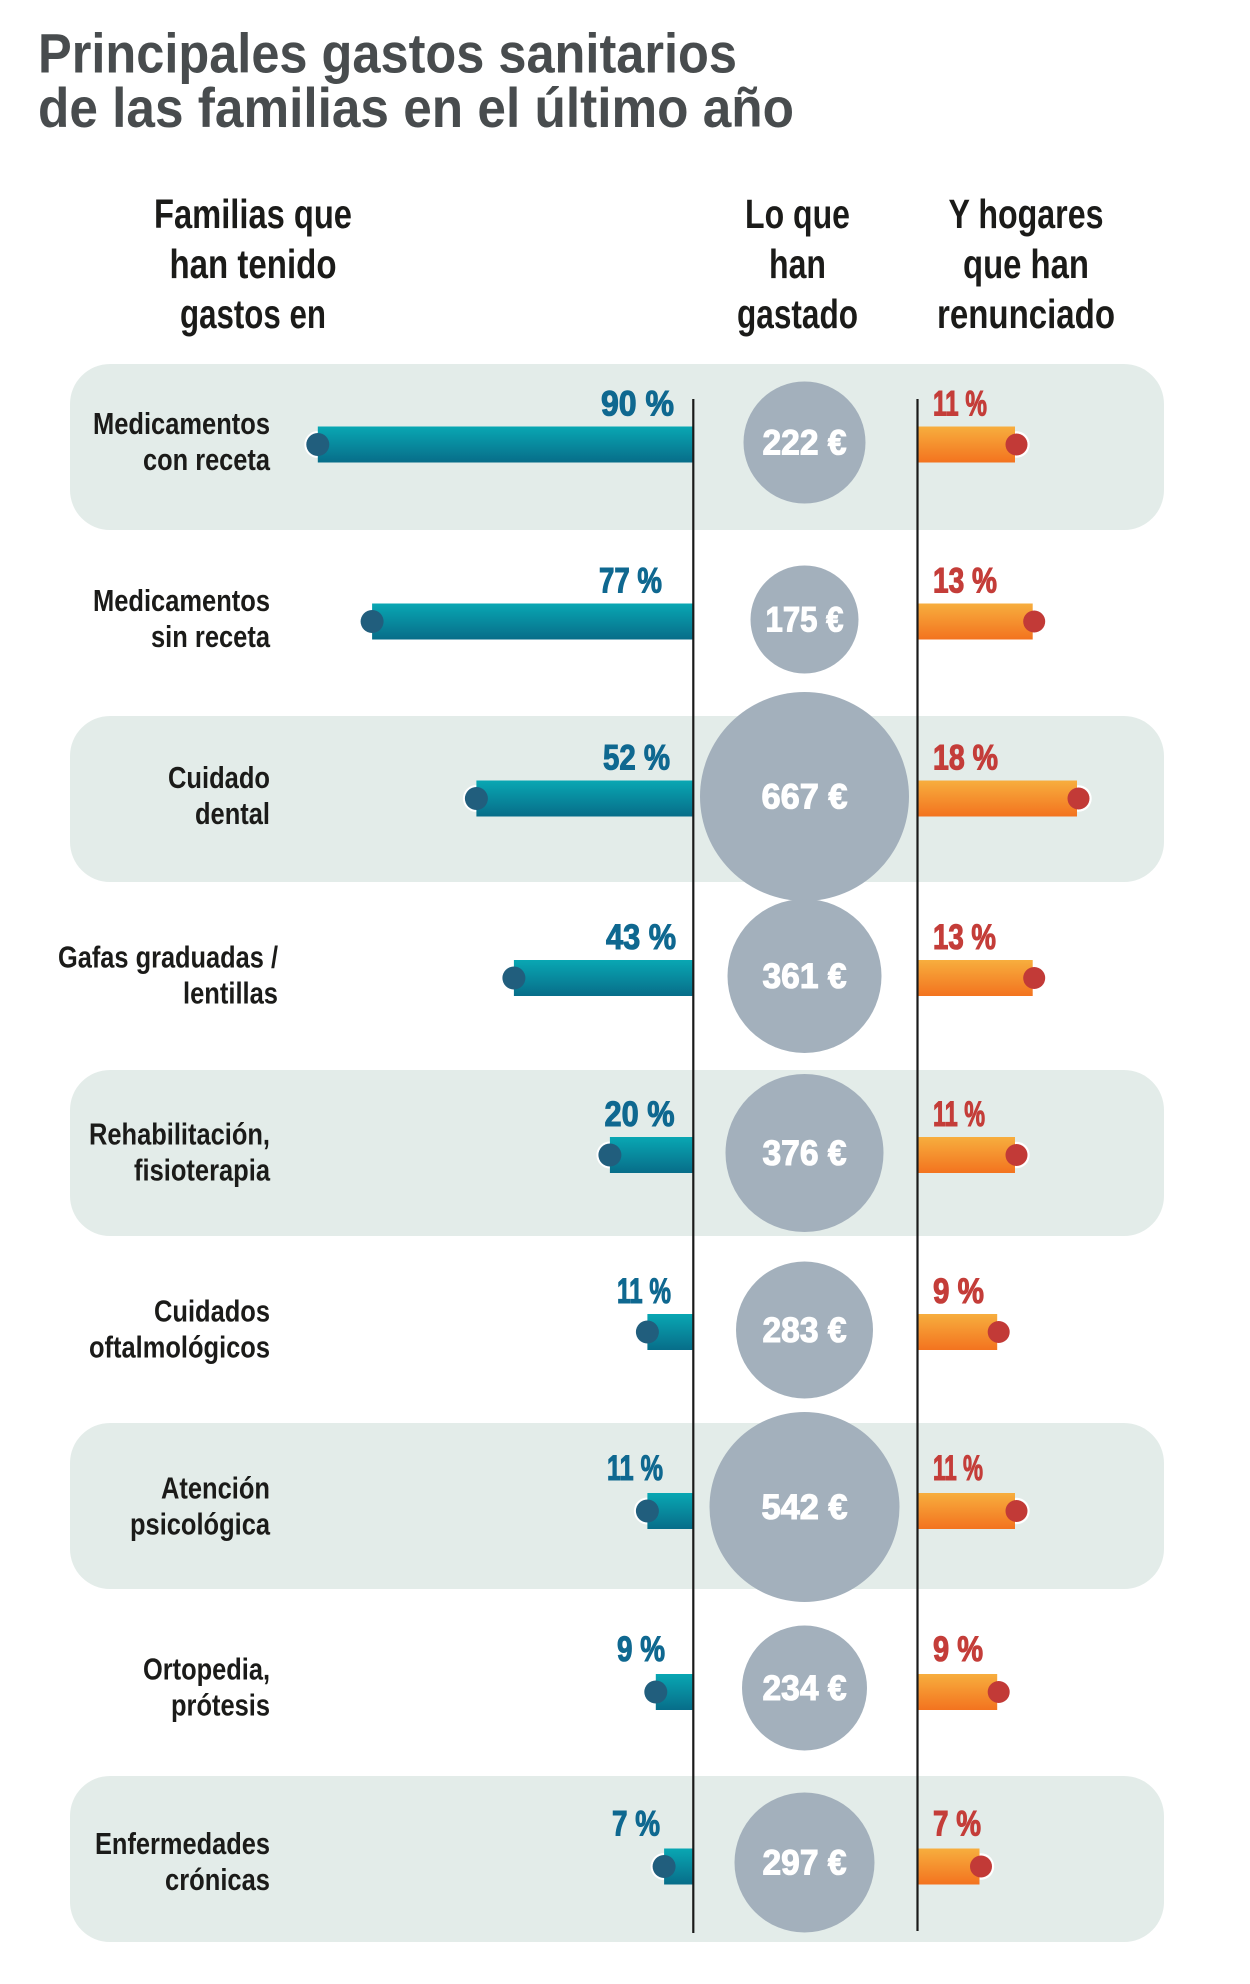 Image resolution: width=1250 pixels, height=1984 pixels. I want to click on svg-text: dental, so click(232, 813).